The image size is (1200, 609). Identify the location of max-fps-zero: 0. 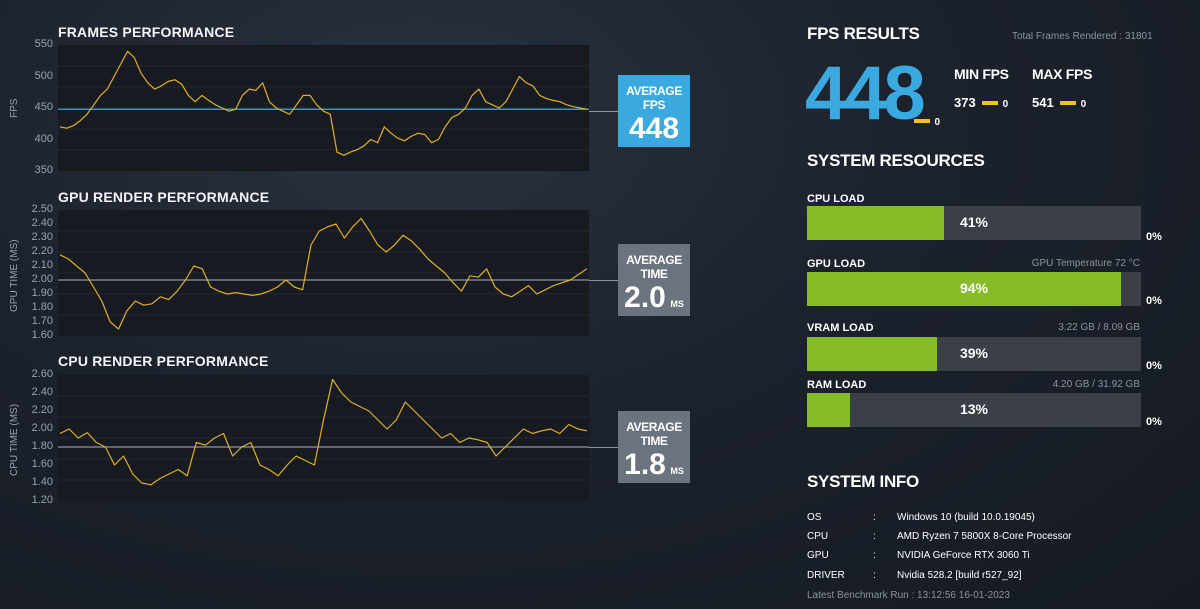
(1083, 104).